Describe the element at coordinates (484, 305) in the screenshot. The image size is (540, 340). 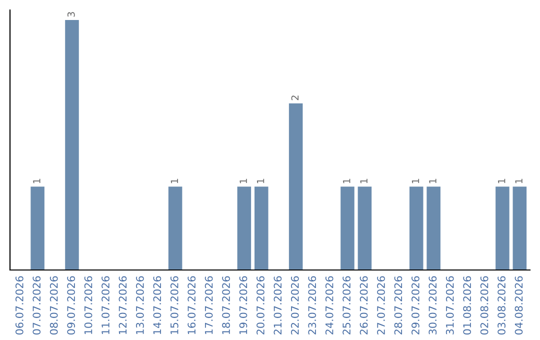
I see `x-tick-label: 02.08.2026` at that location.